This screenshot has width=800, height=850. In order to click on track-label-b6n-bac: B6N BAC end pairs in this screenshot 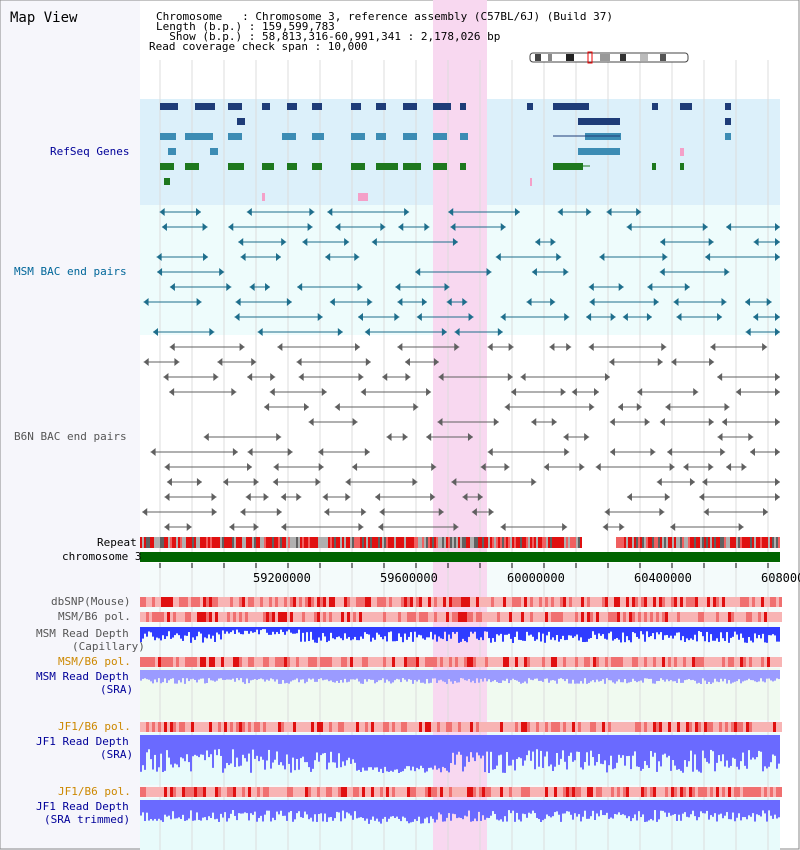, I will do `click(70, 436)`.